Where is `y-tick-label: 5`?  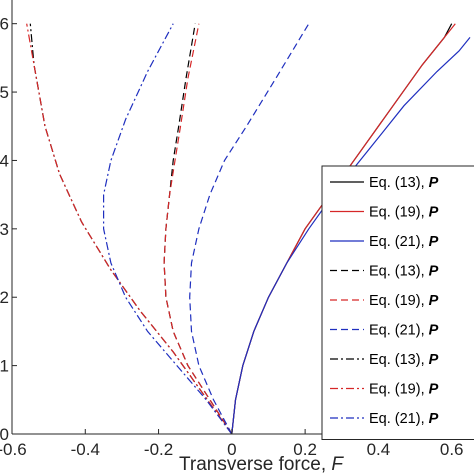
y-tick-label: 5 is located at coordinates (4, 92).